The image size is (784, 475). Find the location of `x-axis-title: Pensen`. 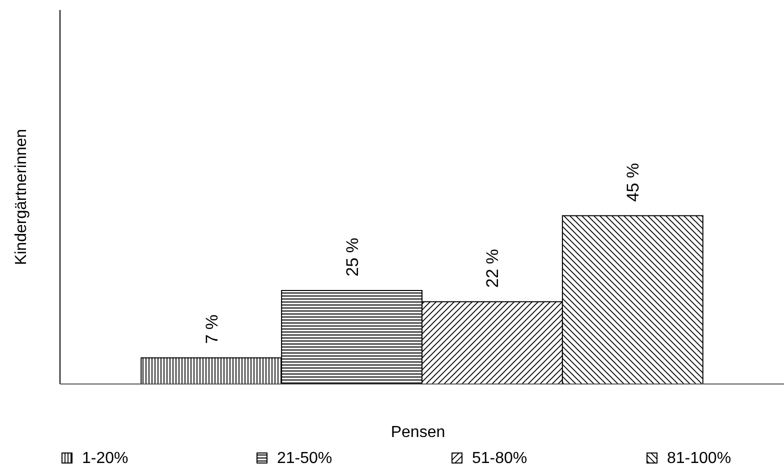

x-axis-title: Pensen is located at coordinates (418, 432).